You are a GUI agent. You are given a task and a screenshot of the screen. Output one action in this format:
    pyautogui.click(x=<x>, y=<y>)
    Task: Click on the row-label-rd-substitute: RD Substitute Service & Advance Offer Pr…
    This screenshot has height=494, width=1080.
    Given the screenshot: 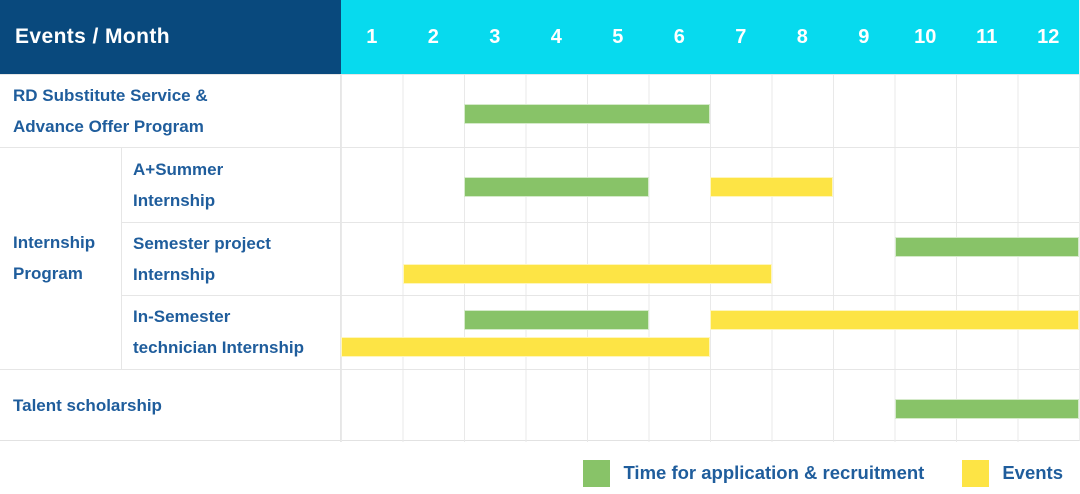 What is the action you would take?
    pyautogui.click(x=170, y=111)
    